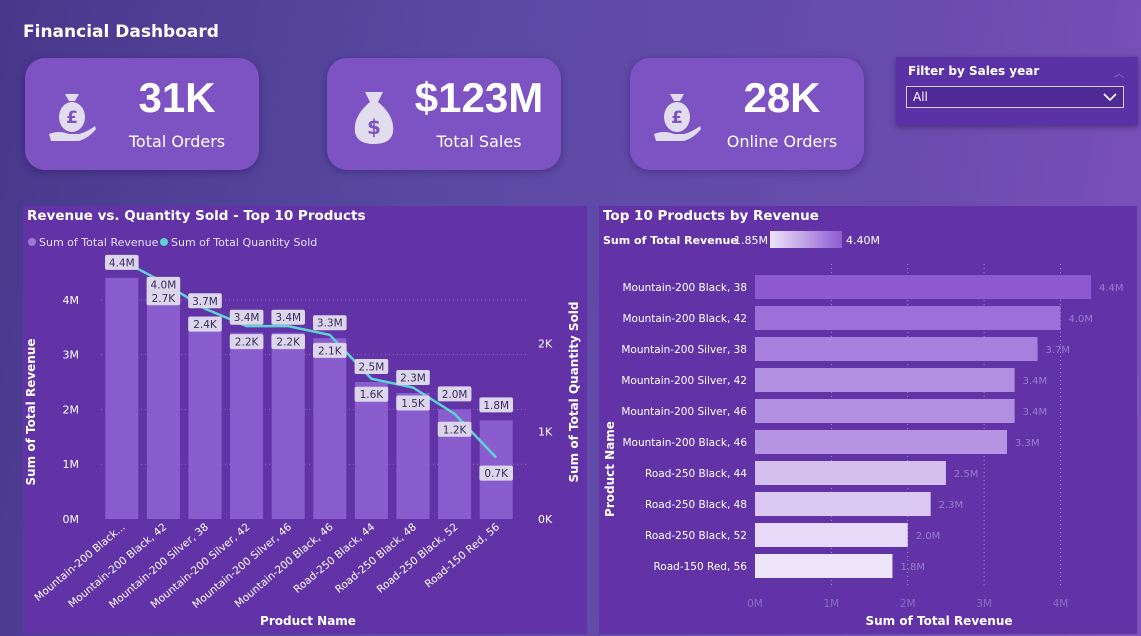 This screenshot has width=1141, height=636. I want to click on svg-text: 1.6K, so click(372, 395).